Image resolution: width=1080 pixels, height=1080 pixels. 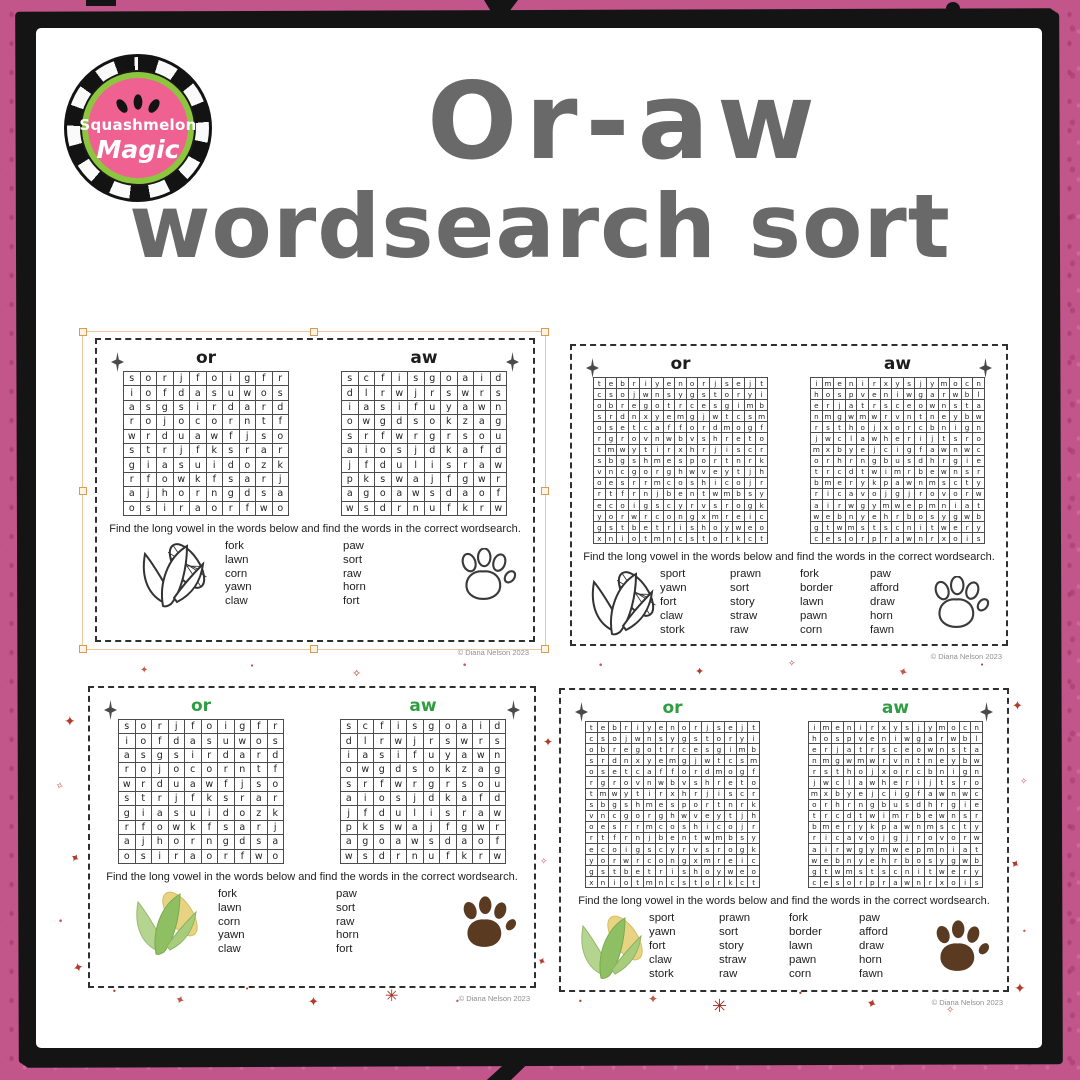 What do you see at coordinates (431, 755) in the screenshot?
I see `grid-cell: u` at bounding box center [431, 755].